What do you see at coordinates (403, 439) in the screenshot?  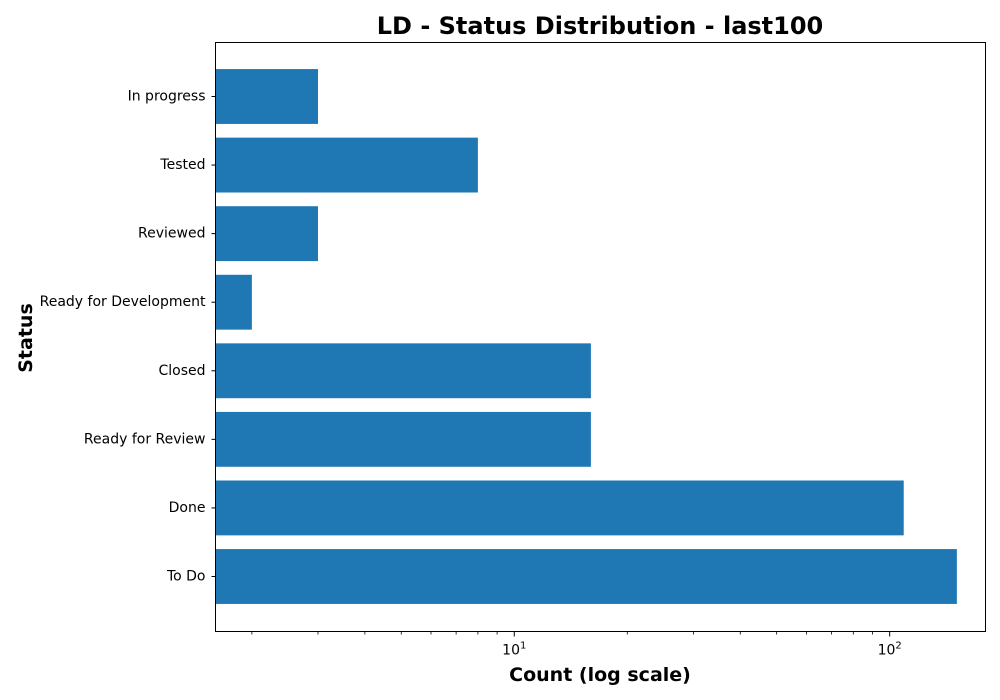 I see `bar-ready-for-review` at bounding box center [403, 439].